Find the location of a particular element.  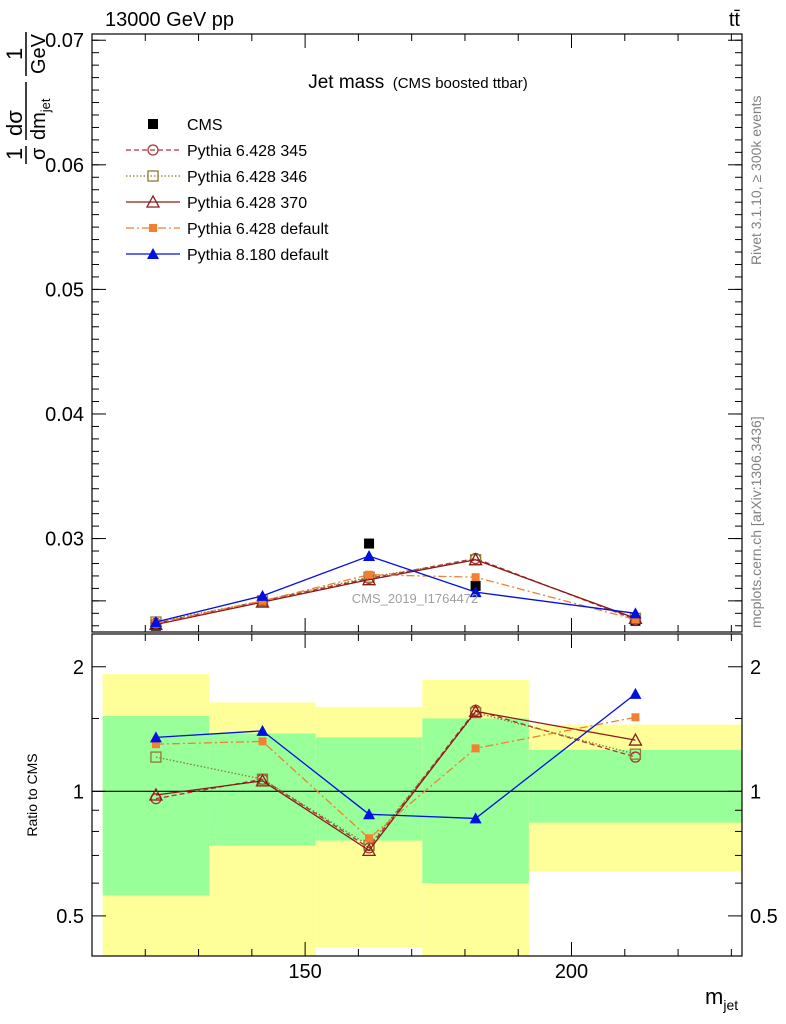

source-label: mcplots.cern.ch [arXiv:1306.3436] is located at coordinates (756, 522).